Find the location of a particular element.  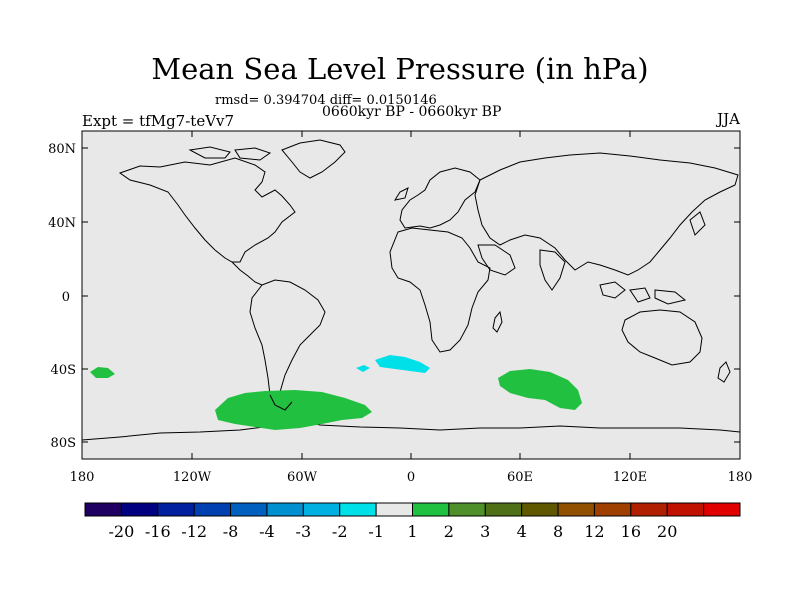

colorbar-label: -12 is located at coordinates (194, 531).